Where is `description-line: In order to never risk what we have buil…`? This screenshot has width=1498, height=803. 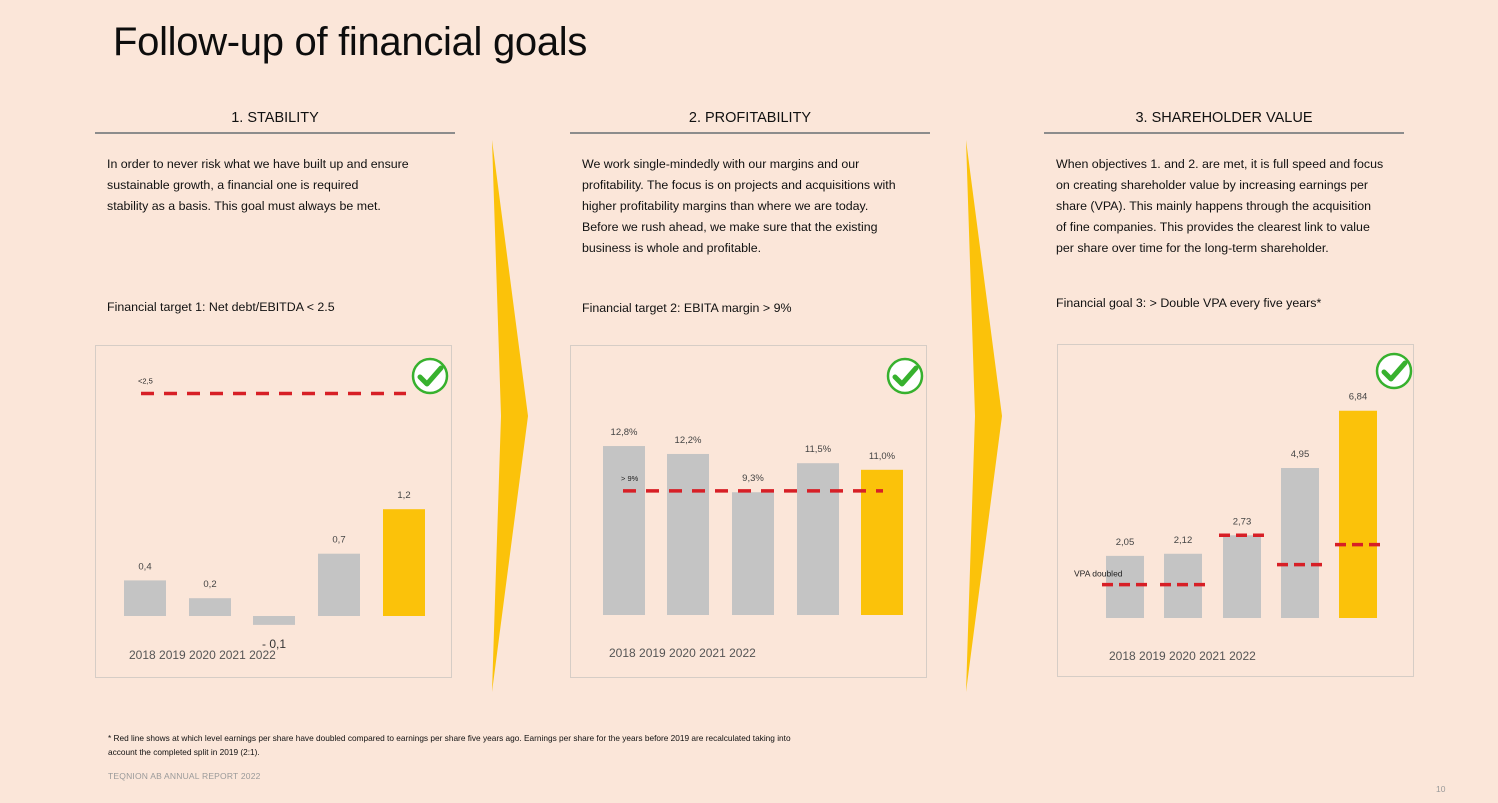
description-line: In order to never risk what we have buil… is located at coordinates (258, 164).